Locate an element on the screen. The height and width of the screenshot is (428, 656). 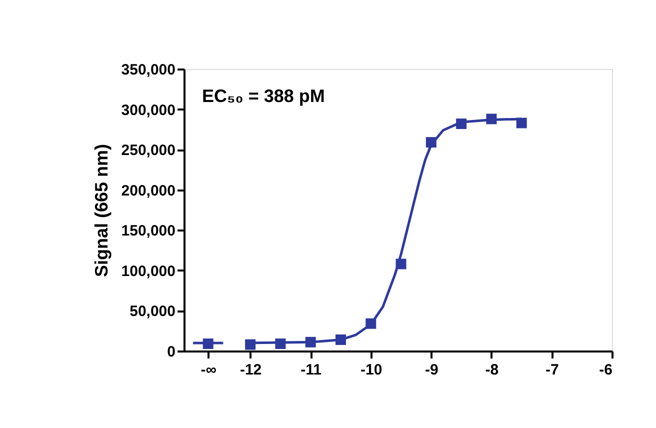
y-tick-label: 0 is located at coordinates (171, 352).